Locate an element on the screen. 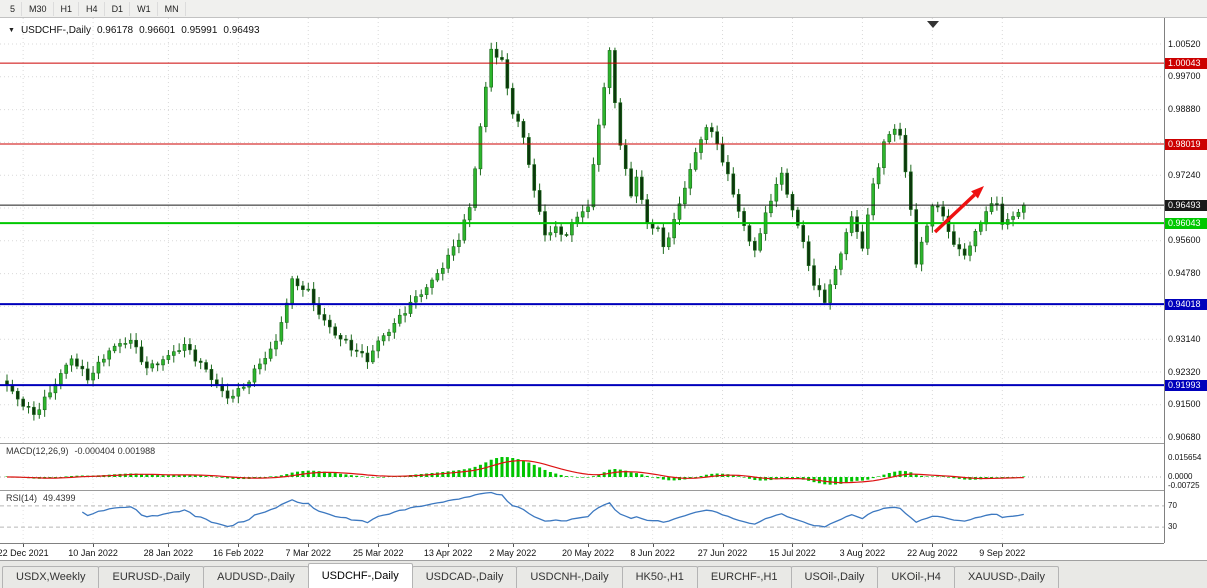 The width and height of the screenshot is (1207, 588). price-axis-label: 0.99700 is located at coordinates (1184, 76).